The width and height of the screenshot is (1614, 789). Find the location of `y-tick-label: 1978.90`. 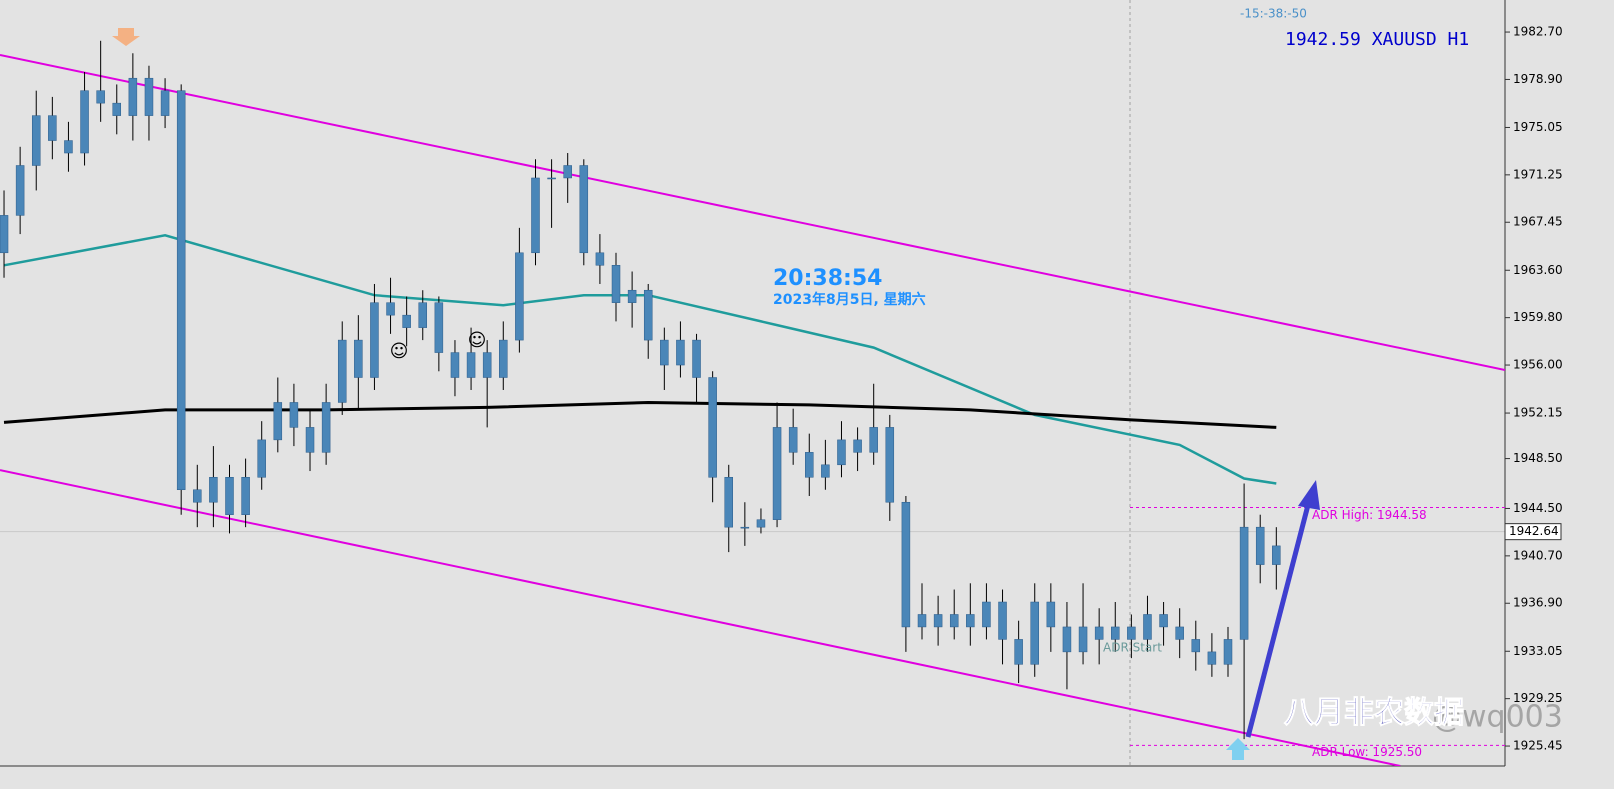

y-tick-label: 1978.90 is located at coordinates (1538, 79).